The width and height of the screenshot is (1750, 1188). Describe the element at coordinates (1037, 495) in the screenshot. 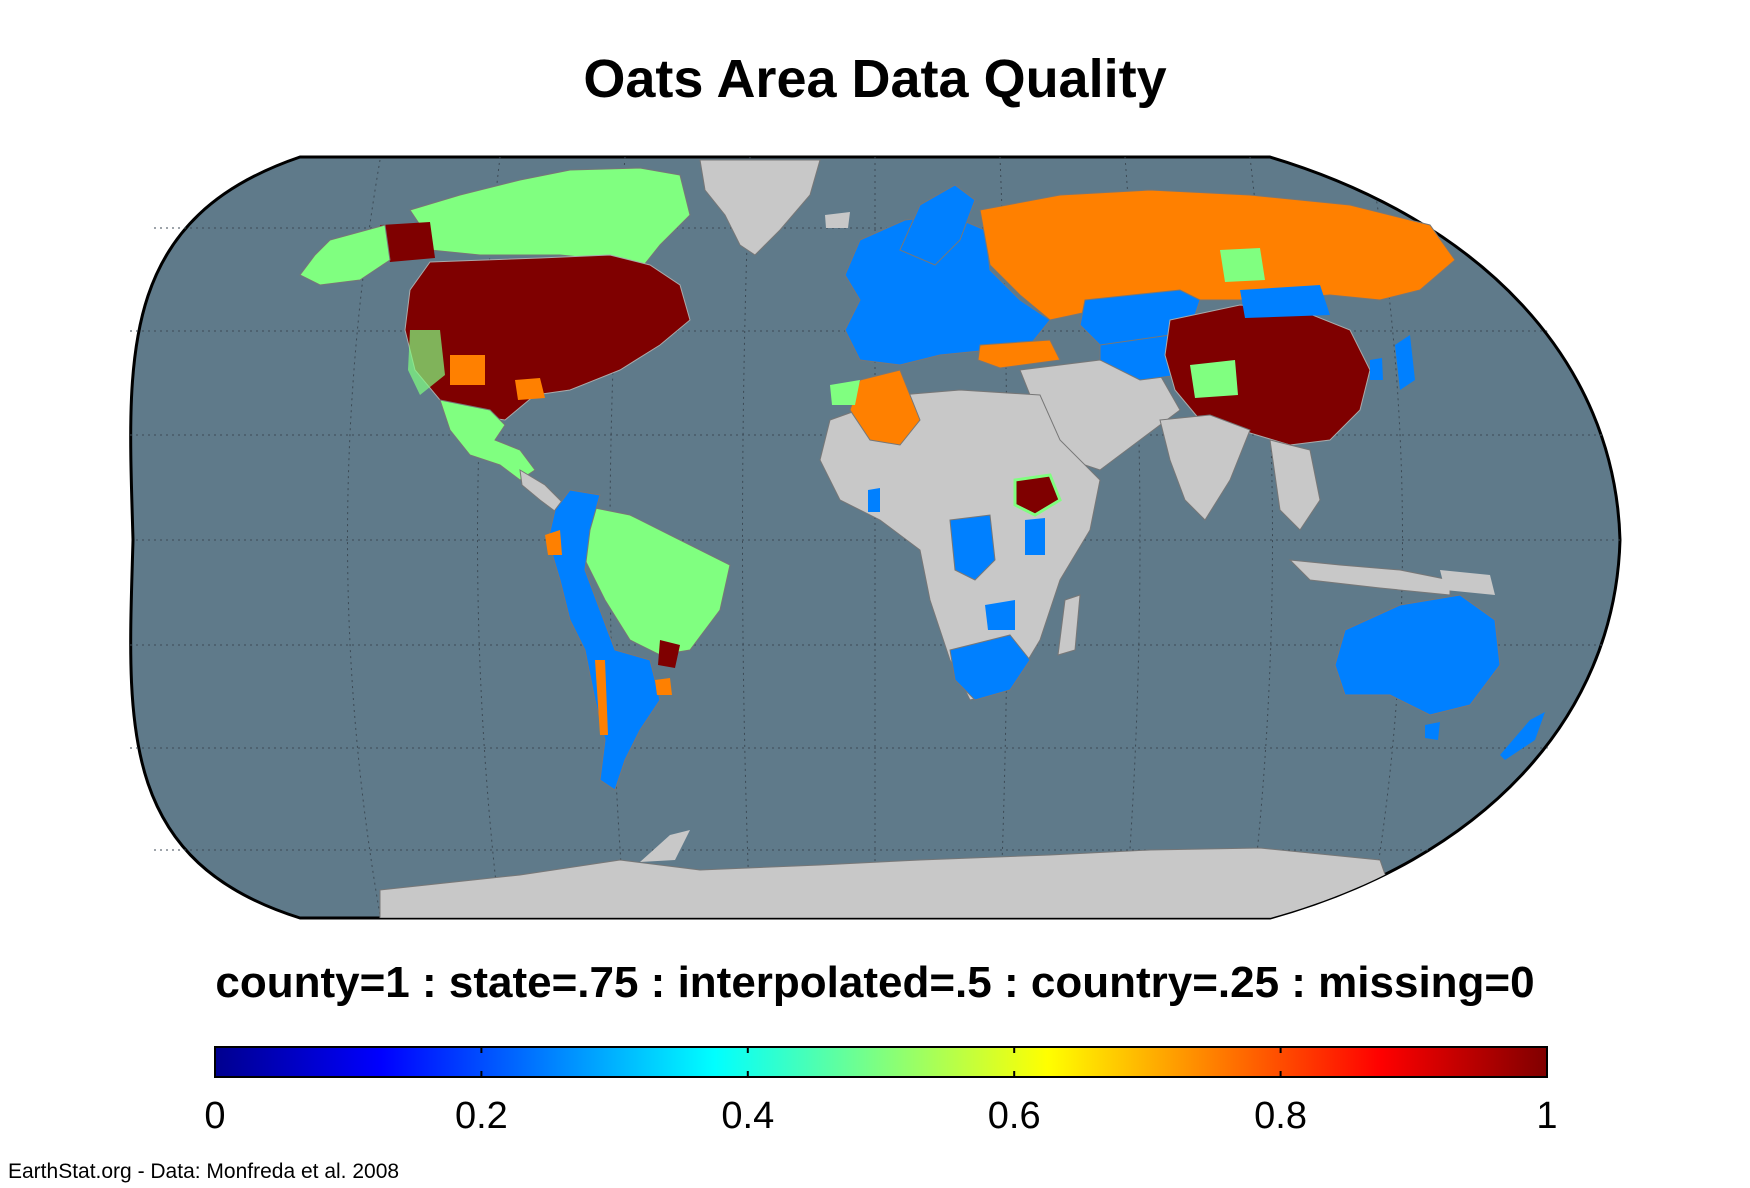

I see `ethiopia-county` at that location.